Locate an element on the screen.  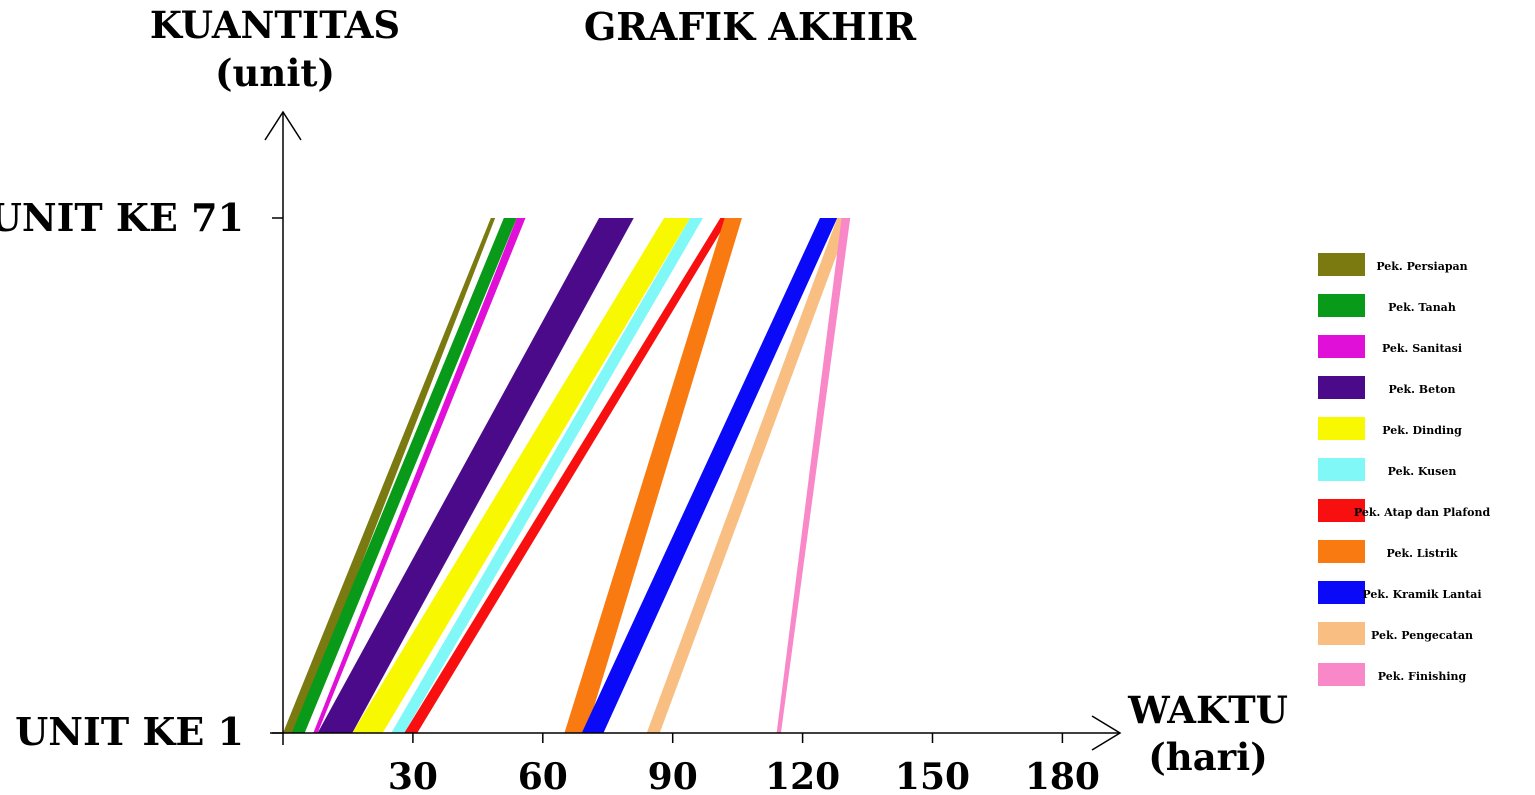
legend-swatch-pek-listrik is located at coordinates (1341, 551).